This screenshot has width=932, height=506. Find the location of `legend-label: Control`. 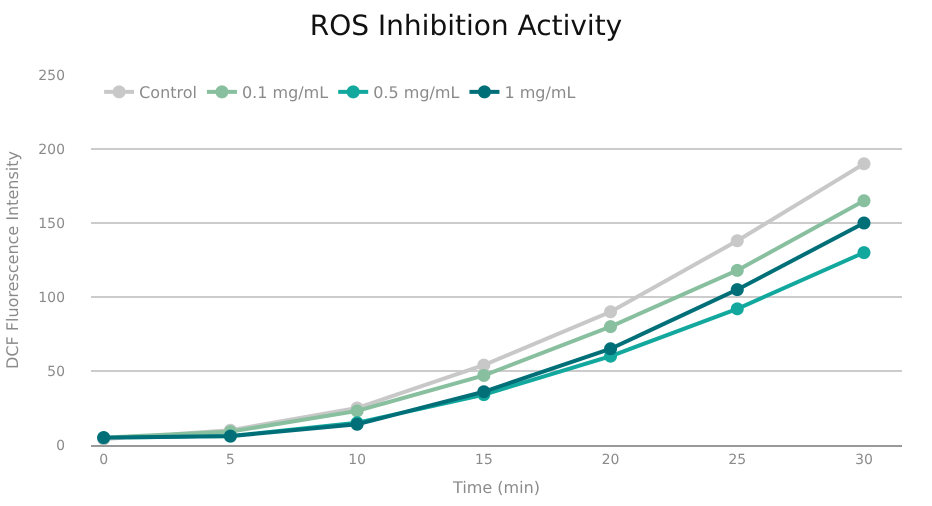

legend-label: Control is located at coordinates (168, 92).